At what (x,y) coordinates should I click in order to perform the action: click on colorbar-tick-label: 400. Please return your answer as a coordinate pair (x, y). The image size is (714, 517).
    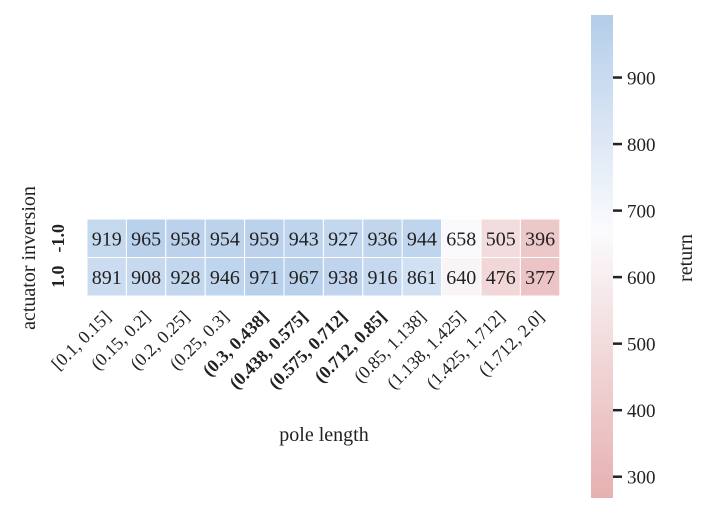
    Looking at the image, I should click on (641, 411).